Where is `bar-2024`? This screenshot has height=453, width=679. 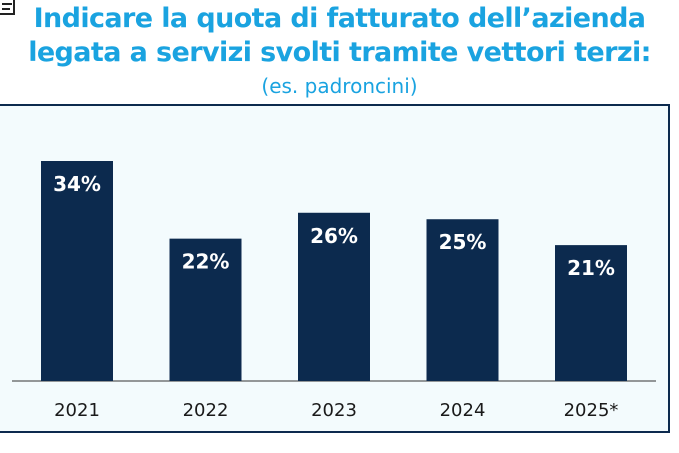
bar-2024 is located at coordinates (462, 300).